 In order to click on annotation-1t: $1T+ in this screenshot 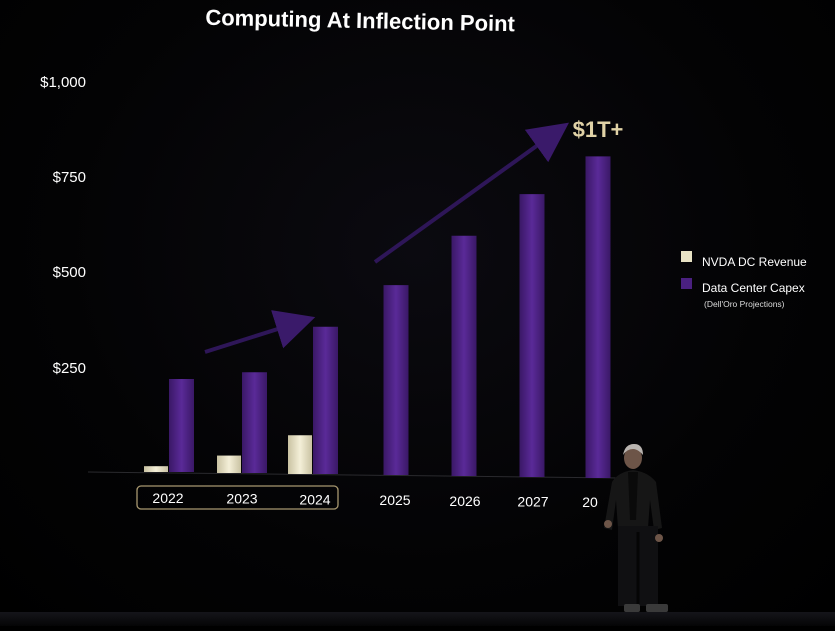, I will do `click(598, 129)`.